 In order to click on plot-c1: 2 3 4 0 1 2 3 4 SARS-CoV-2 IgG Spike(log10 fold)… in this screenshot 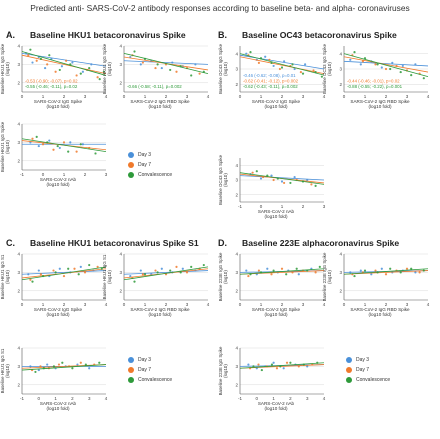, I will do `click(54, 284)`.